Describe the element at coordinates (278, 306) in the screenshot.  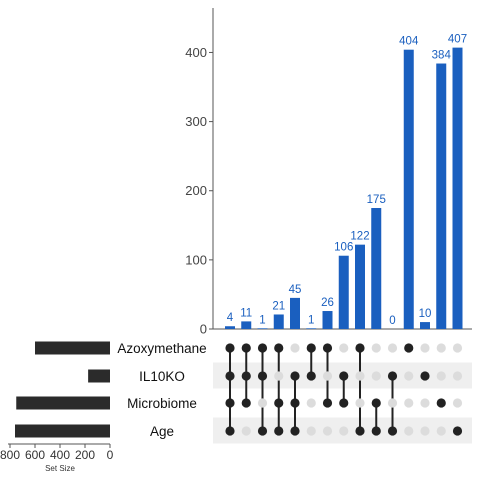
I see `intersection-bar-label: 21` at that location.